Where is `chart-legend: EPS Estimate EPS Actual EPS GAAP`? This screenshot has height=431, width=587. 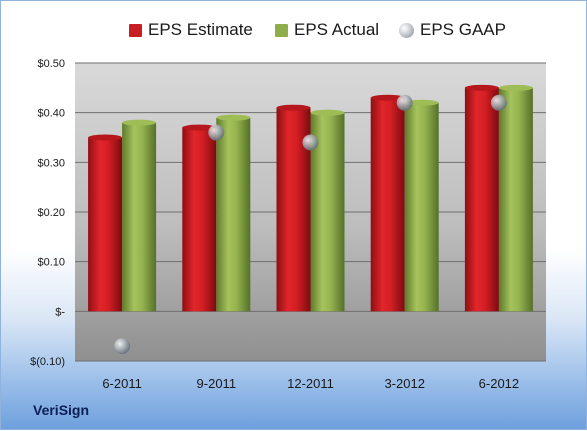
chart-legend: EPS Estimate EPS Actual EPS GAAP is located at coordinates (294, 30).